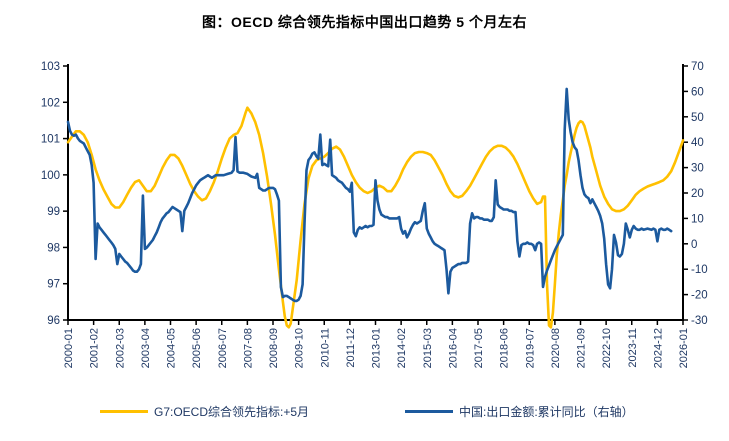 The image size is (729, 441). Describe the element at coordinates (120, 348) in the screenshot. I see `x-axis-tick-label: 2002-03` at that location.